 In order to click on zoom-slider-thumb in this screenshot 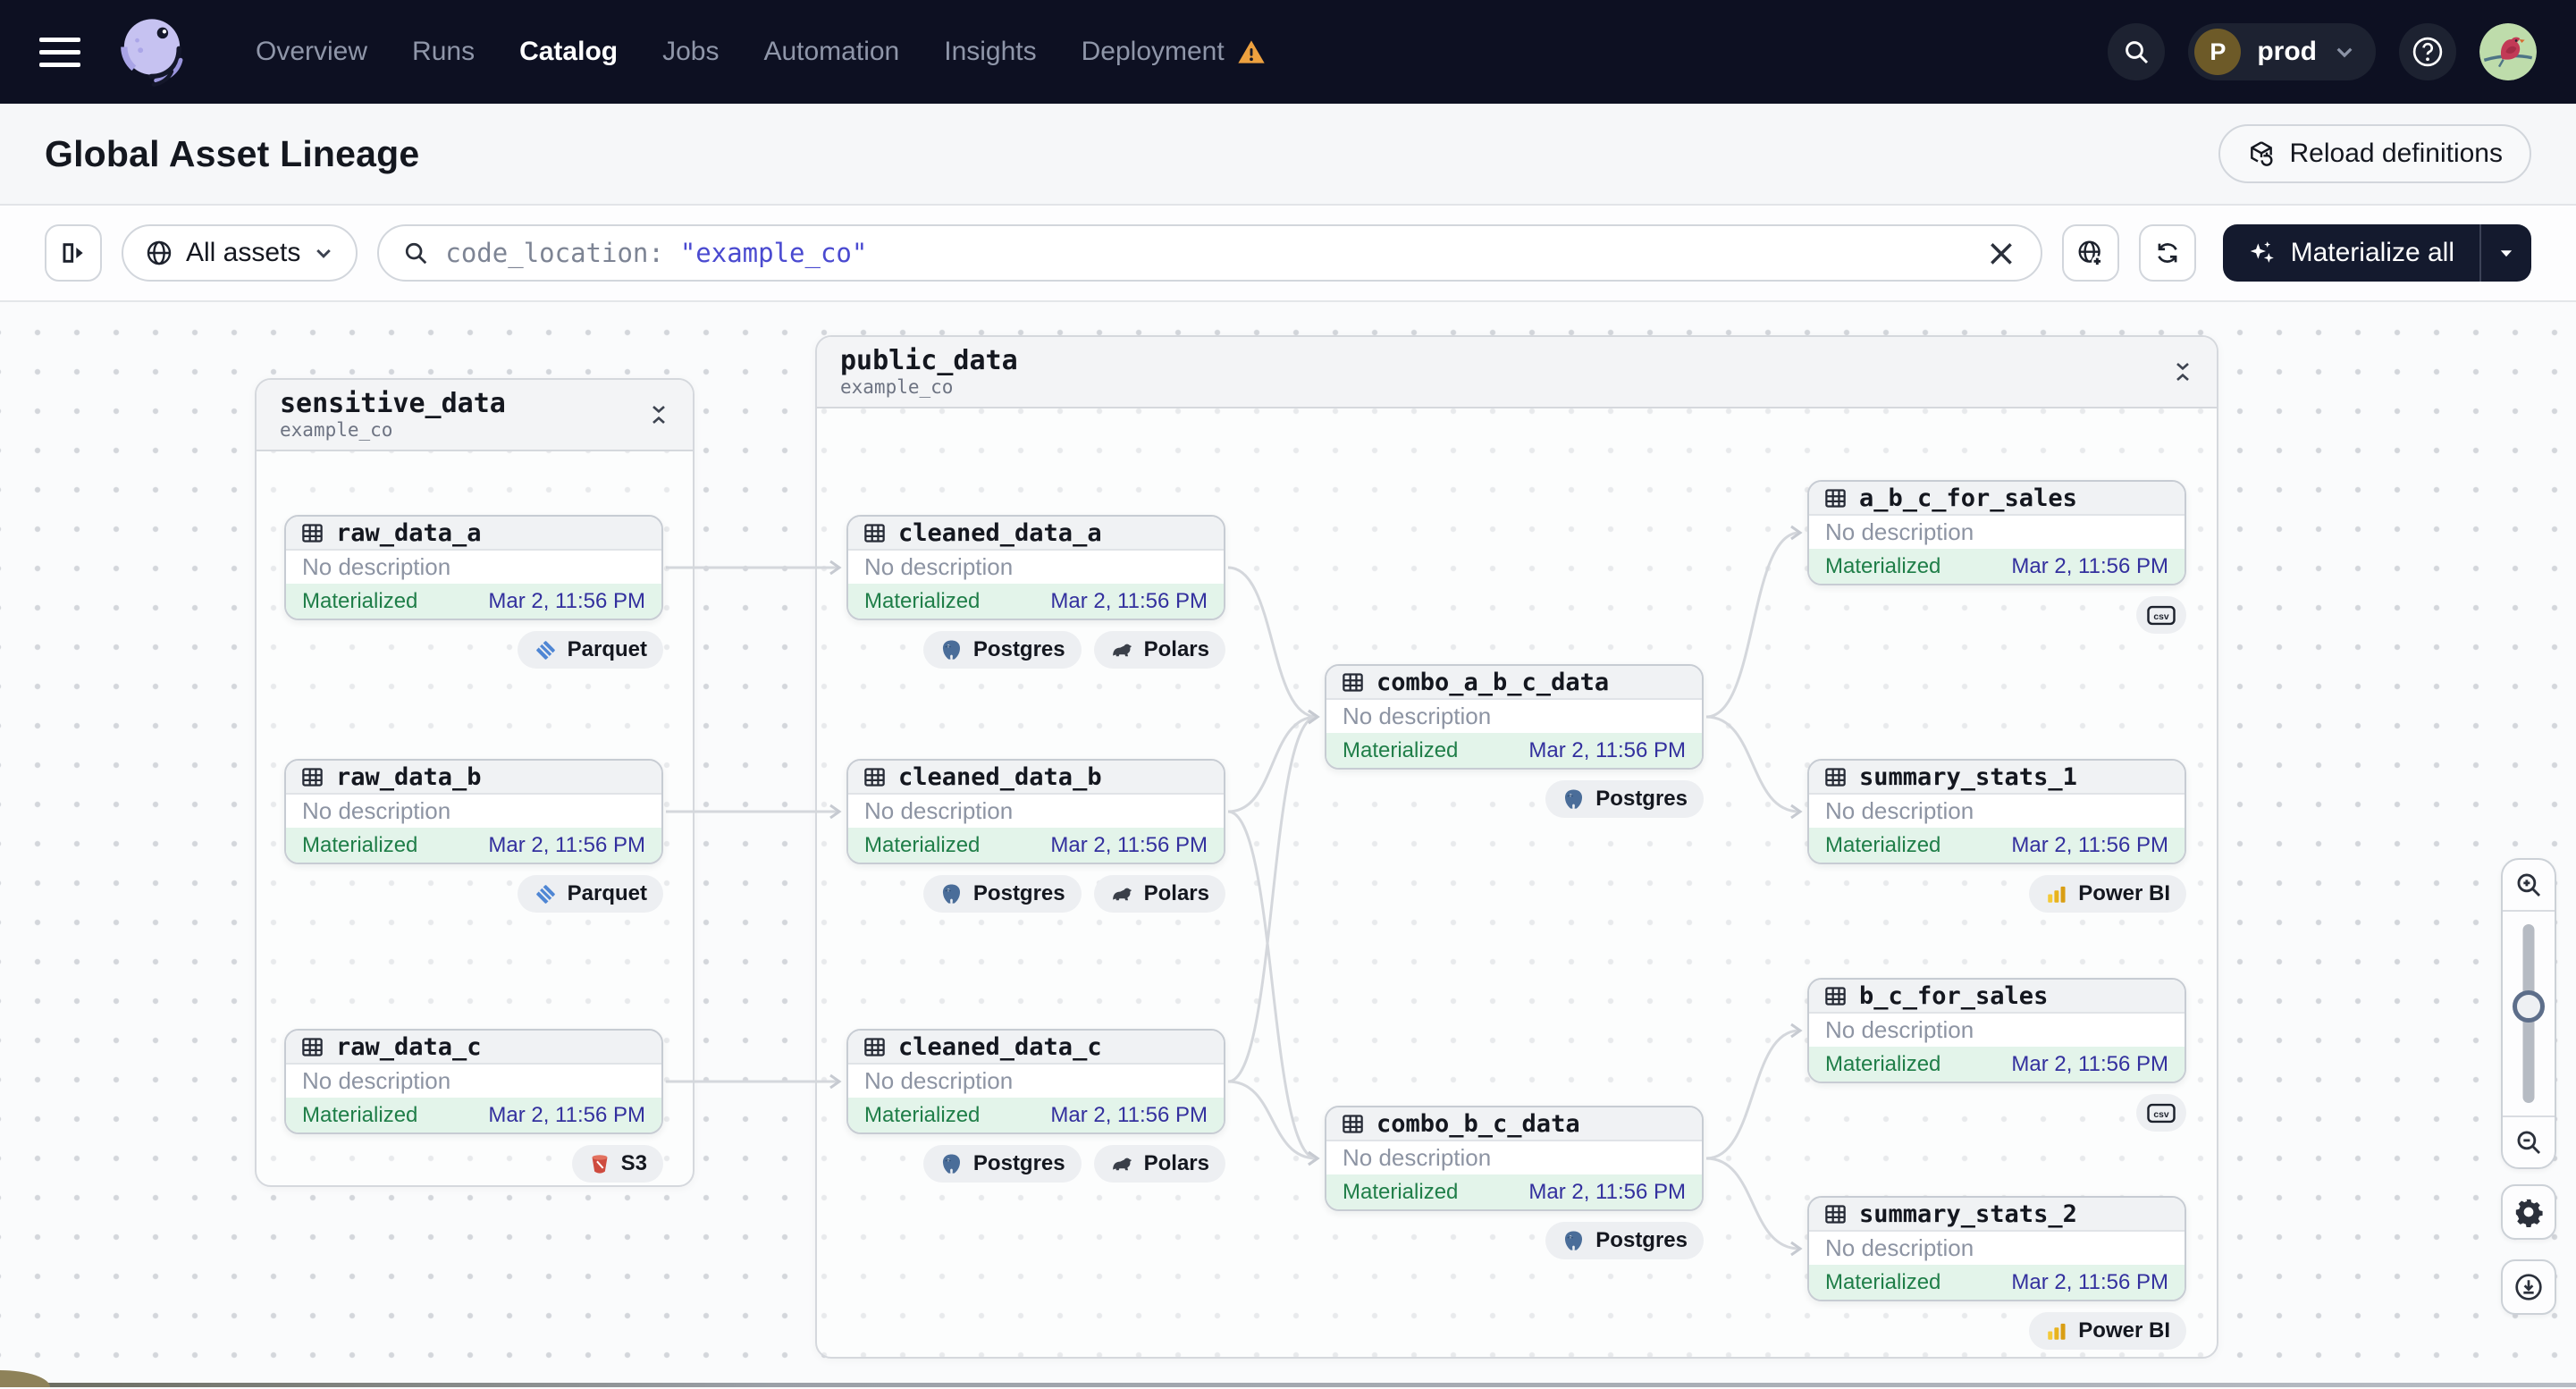, I will do `click(2529, 1006)`.